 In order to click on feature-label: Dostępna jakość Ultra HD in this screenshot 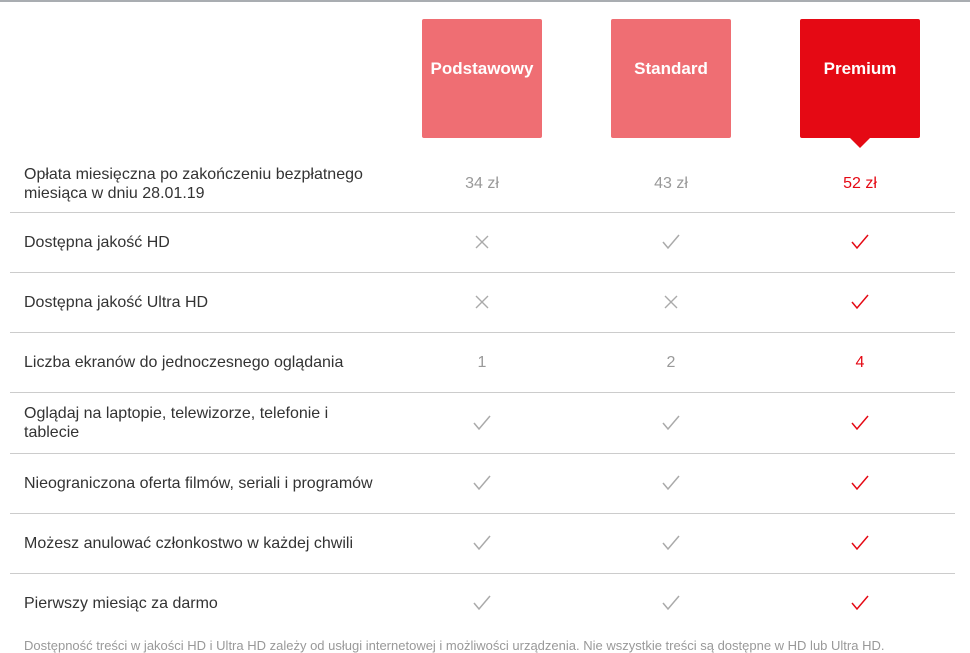, I will do `click(116, 302)`.